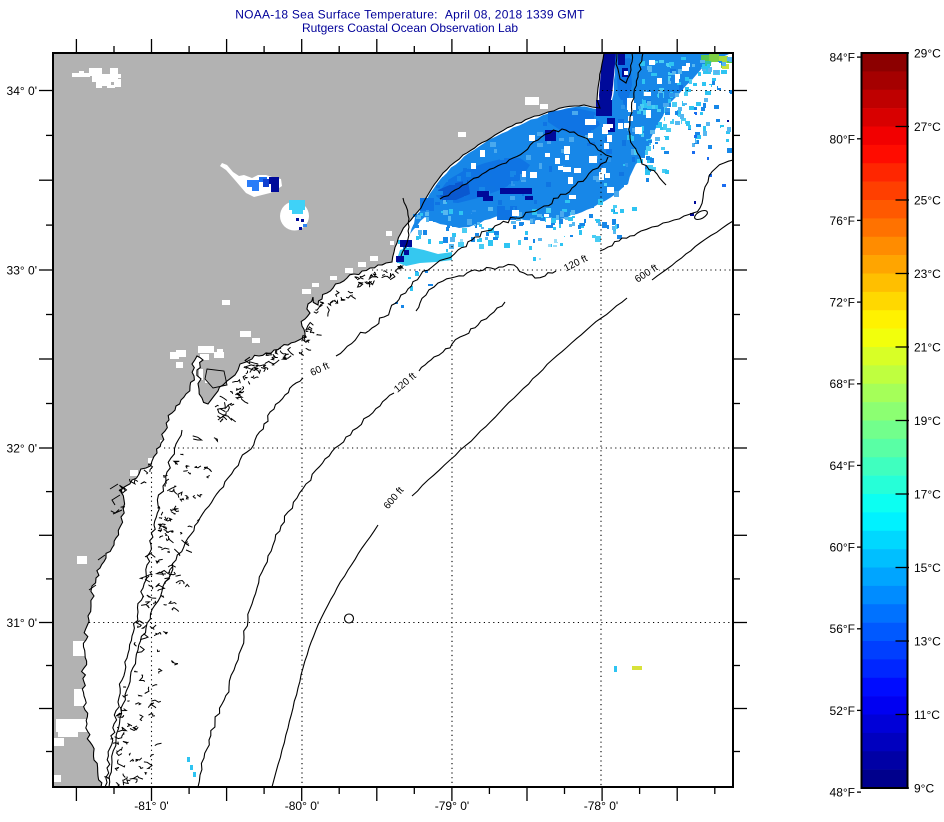  What do you see at coordinates (410, 28) in the screenshot?
I see `svg-text:Rutgers Coastal Ocean Observat: Rutgers Coastal Ocean Observation Lab` at bounding box center [410, 28].